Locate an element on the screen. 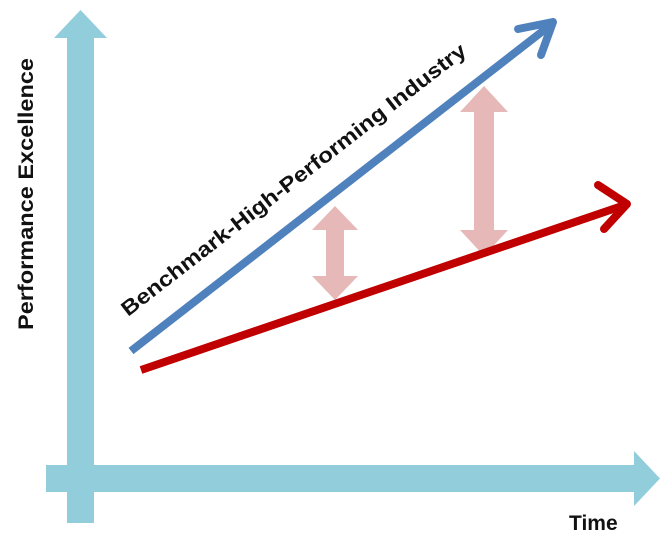 This screenshot has width=660, height=535. x-axis-arrow is located at coordinates (353, 478).